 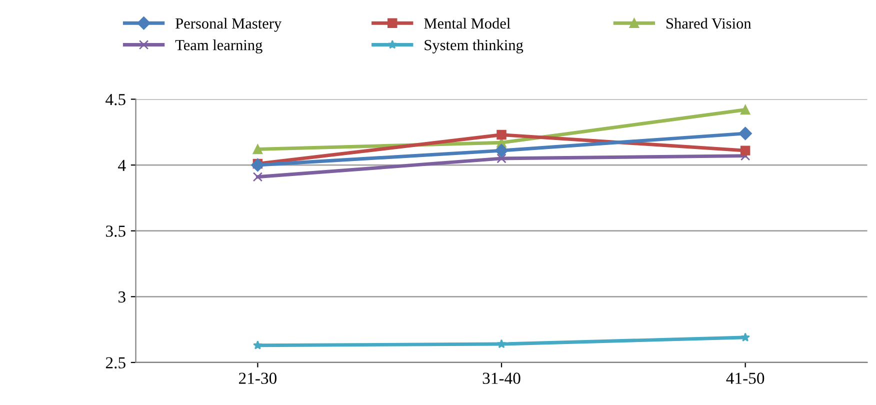 I want to click on x-tick-label: 41-50, so click(x=745, y=378).